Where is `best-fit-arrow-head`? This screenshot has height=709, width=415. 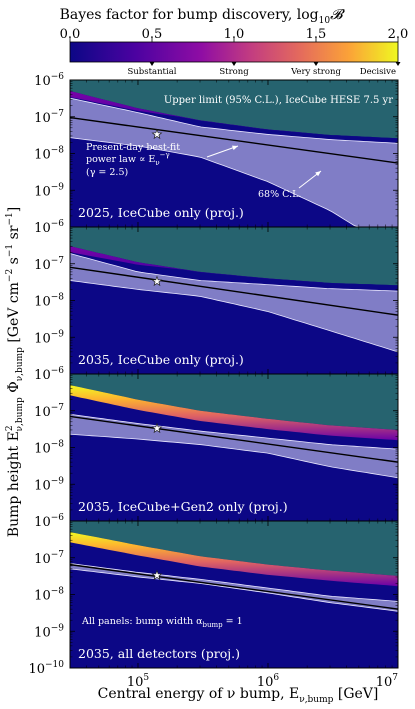 best-fit-arrow-head is located at coordinates (235, 148).